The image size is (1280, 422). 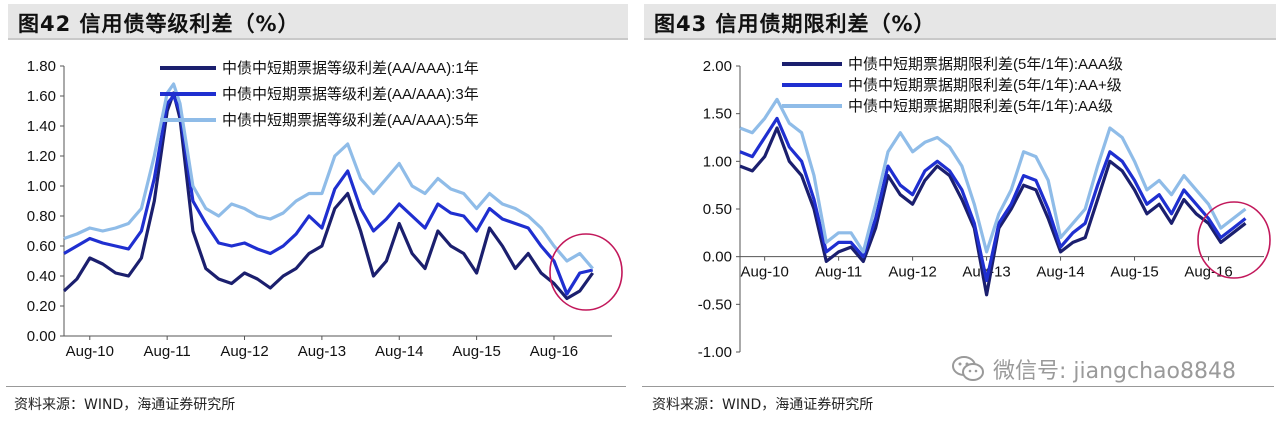 What do you see at coordinates (960, 22) in the screenshot?
I see `chart-title-bar: 图43 信用债期限利差（%）` at bounding box center [960, 22].